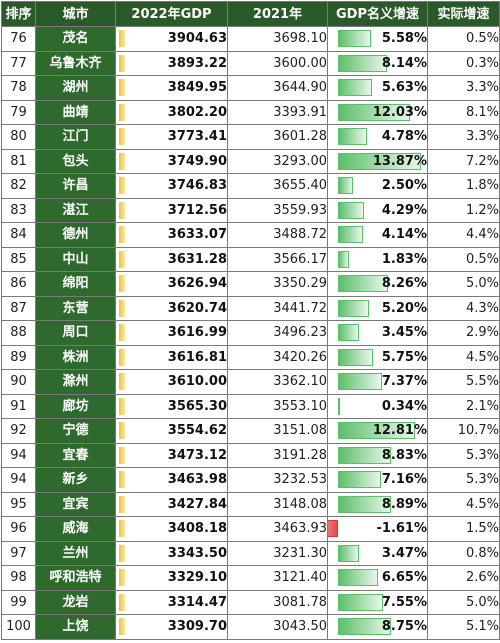  What do you see at coordinates (277, 431) in the screenshot?
I see `gdp-2021-cell: 3151.08` at bounding box center [277, 431].